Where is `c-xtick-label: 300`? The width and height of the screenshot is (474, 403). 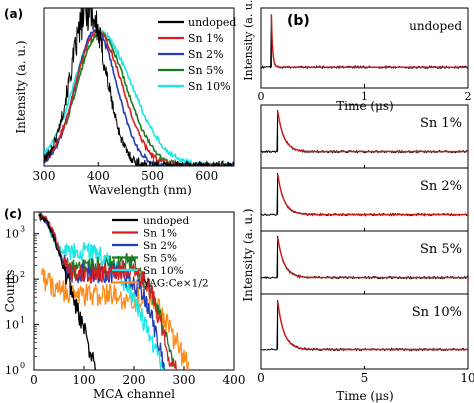
c-xtick-label: 300 is located at coordinates (184, 380).